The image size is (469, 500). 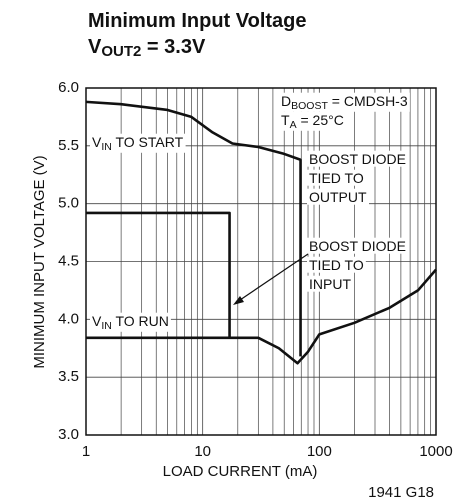 What do you see at coordinates (240, 471) in the screenshot?
I see `x-axis-label: LOAD CURRENT (mA)` at bounding box center [240, 471].